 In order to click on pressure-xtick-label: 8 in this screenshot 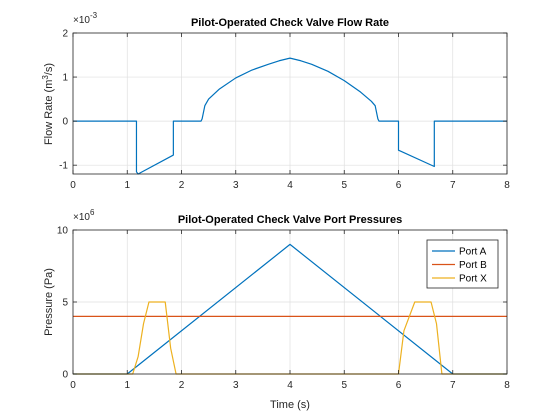, I will do `click(507, 385)`.